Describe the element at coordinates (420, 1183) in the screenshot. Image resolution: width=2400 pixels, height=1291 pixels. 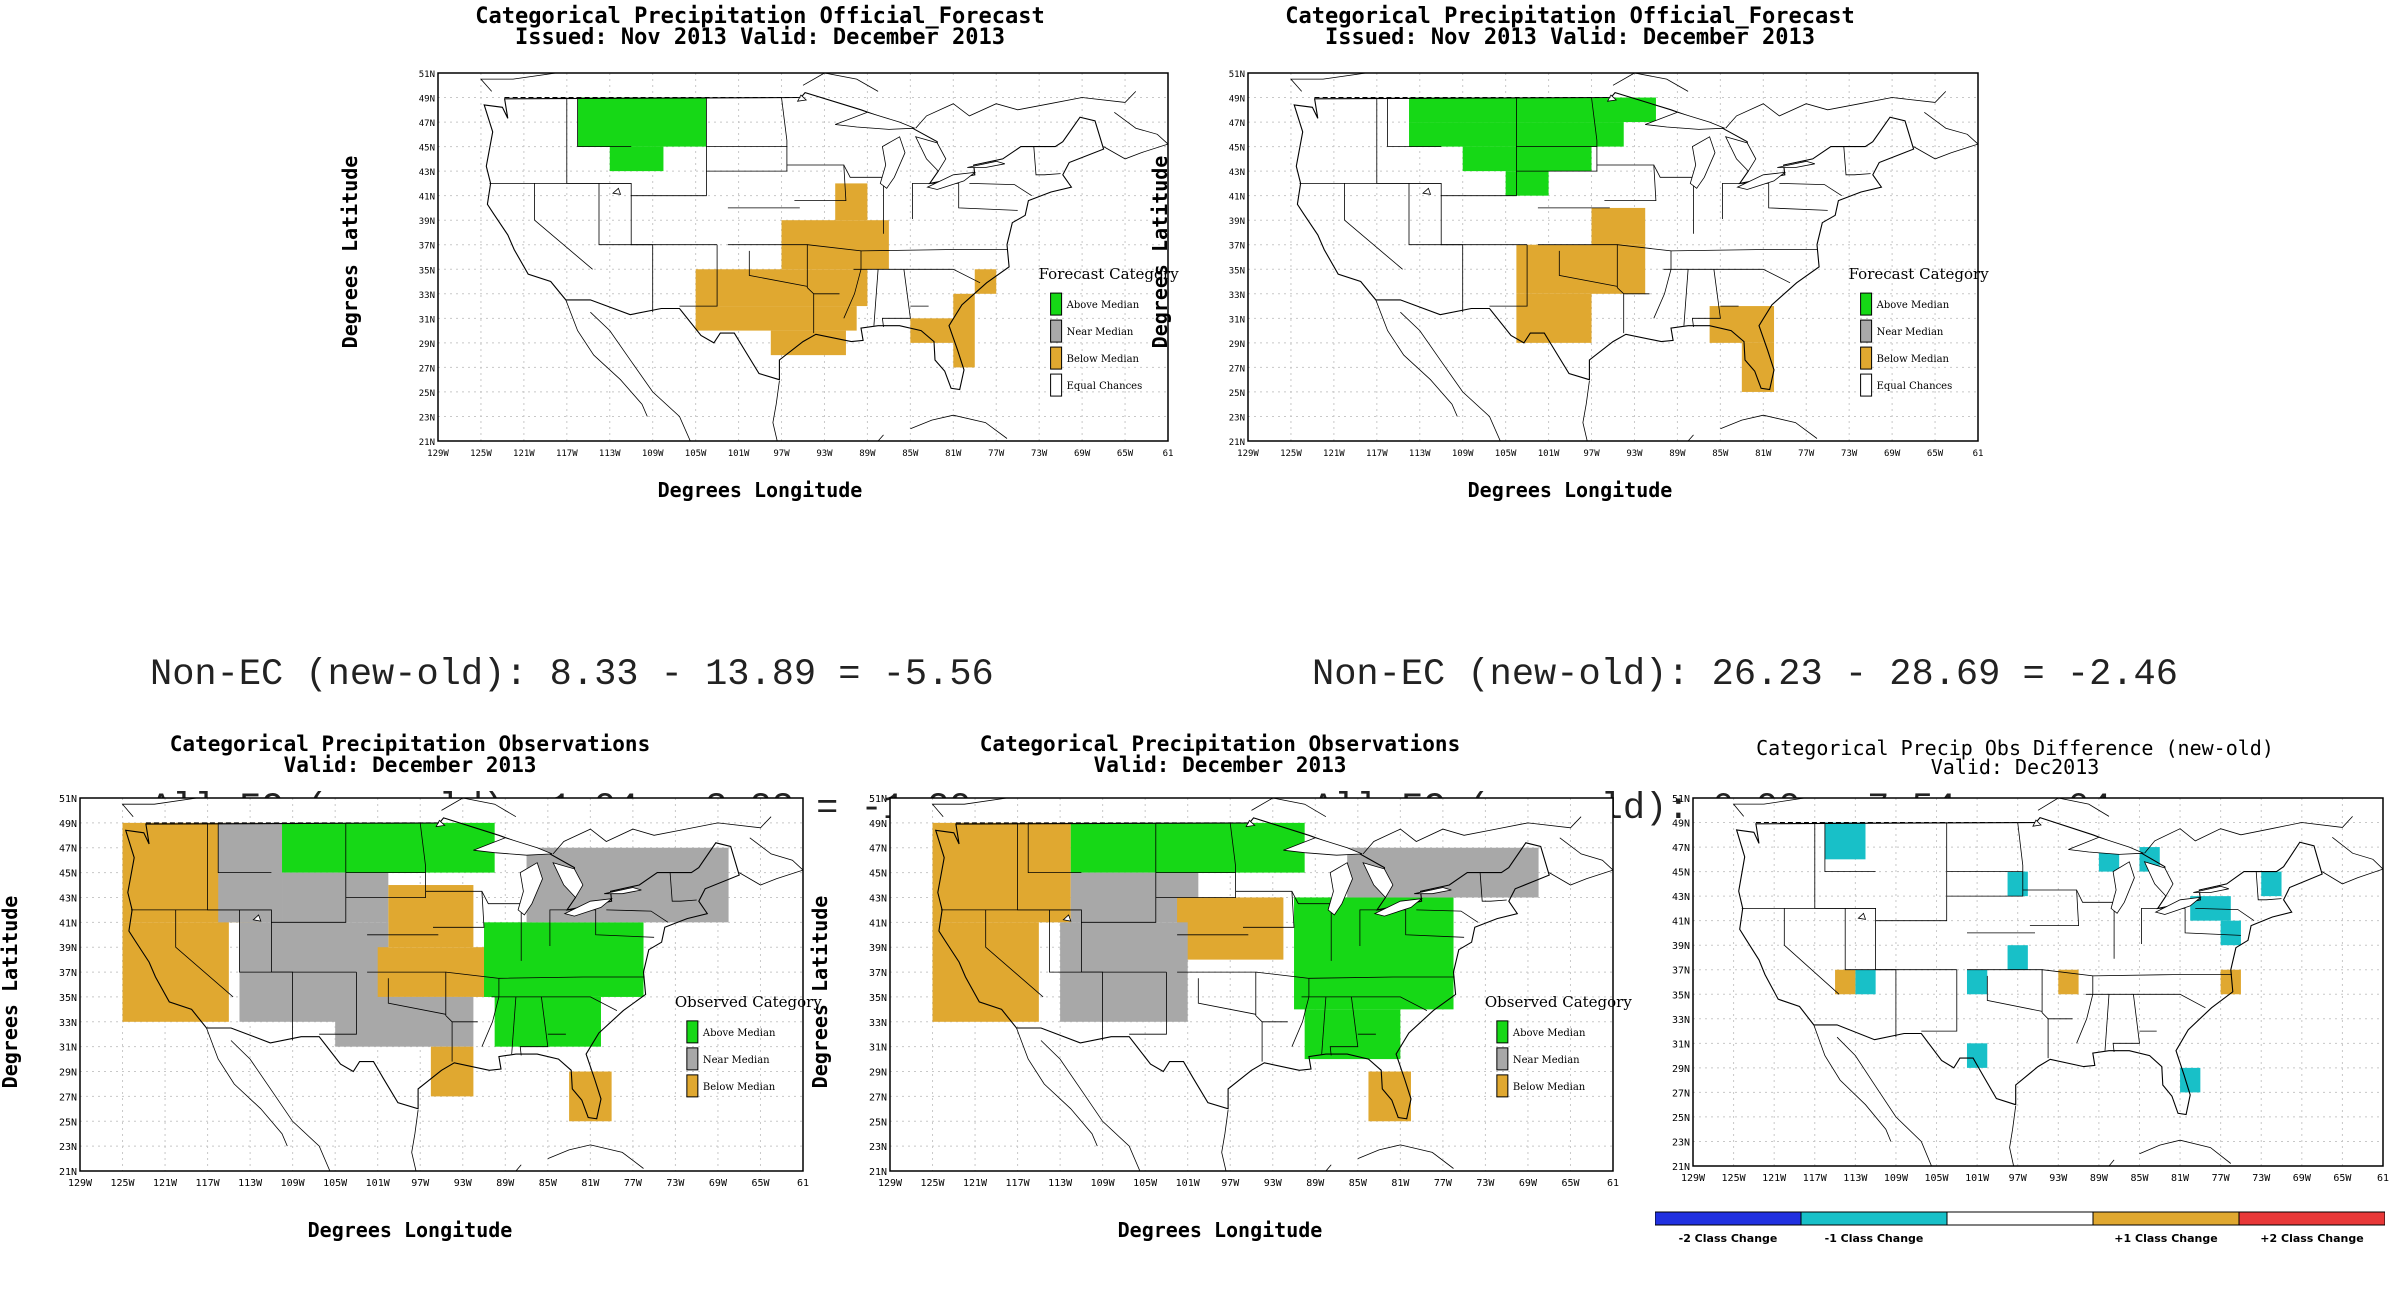
I see `x-tick-label: 97W` at that location.